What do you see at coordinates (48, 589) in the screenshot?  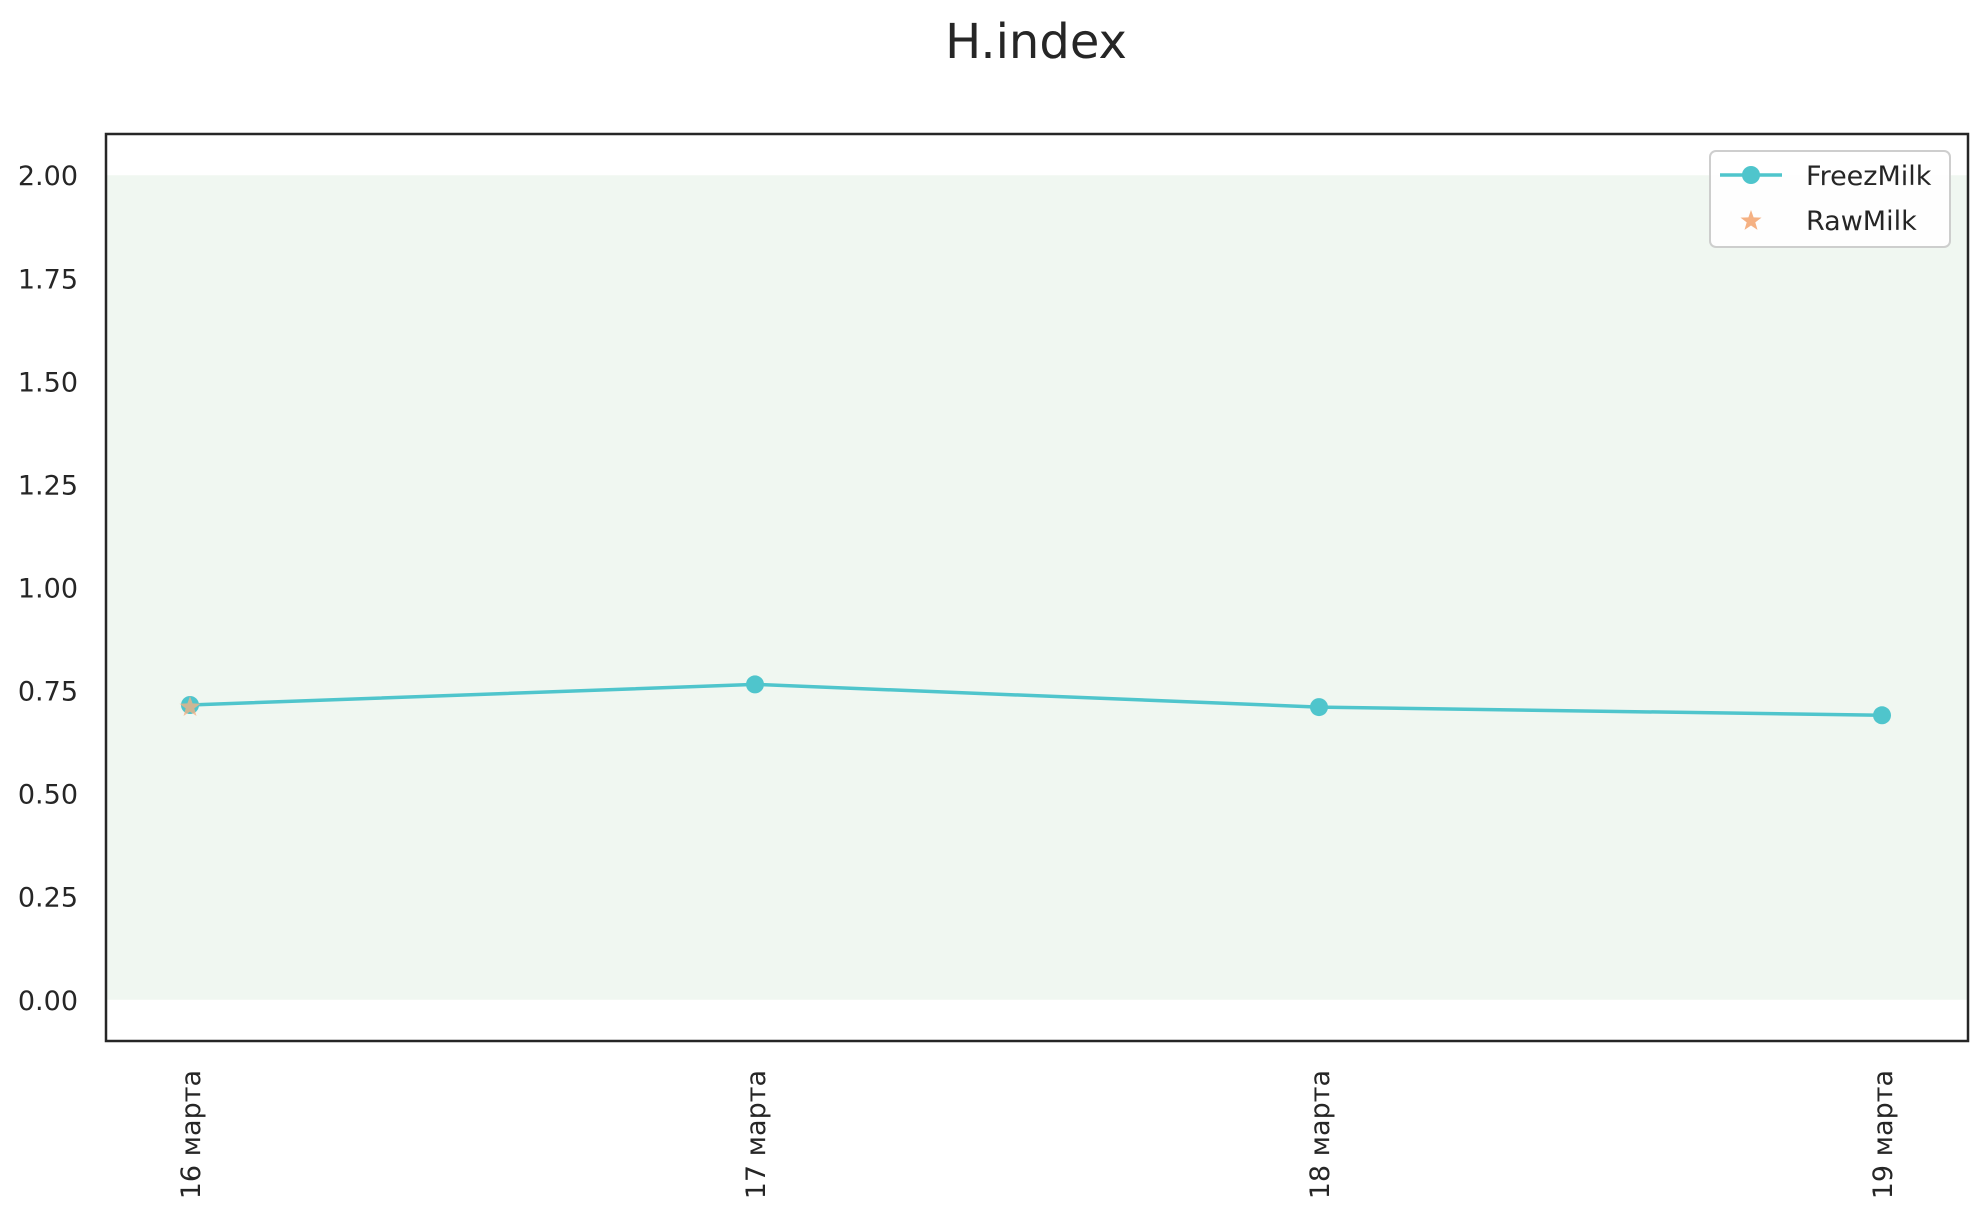 I see `y-tick-label: 1.00` at bounding box center [48, 589].